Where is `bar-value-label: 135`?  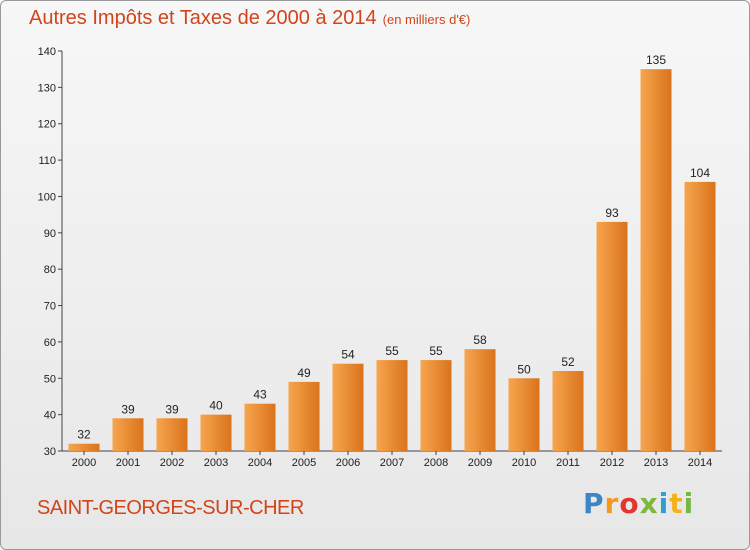 bar-value-label: 135 is located at coordinates (656, 60).